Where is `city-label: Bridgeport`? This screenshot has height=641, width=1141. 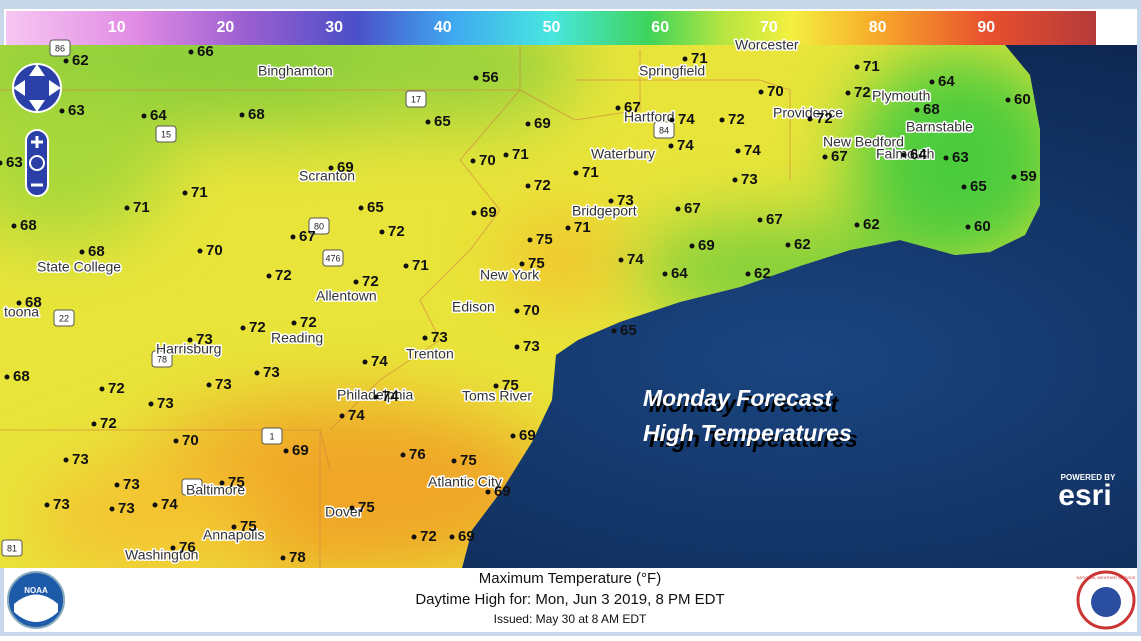 city-label: Bridgeport is located at coordinates (604, 211).